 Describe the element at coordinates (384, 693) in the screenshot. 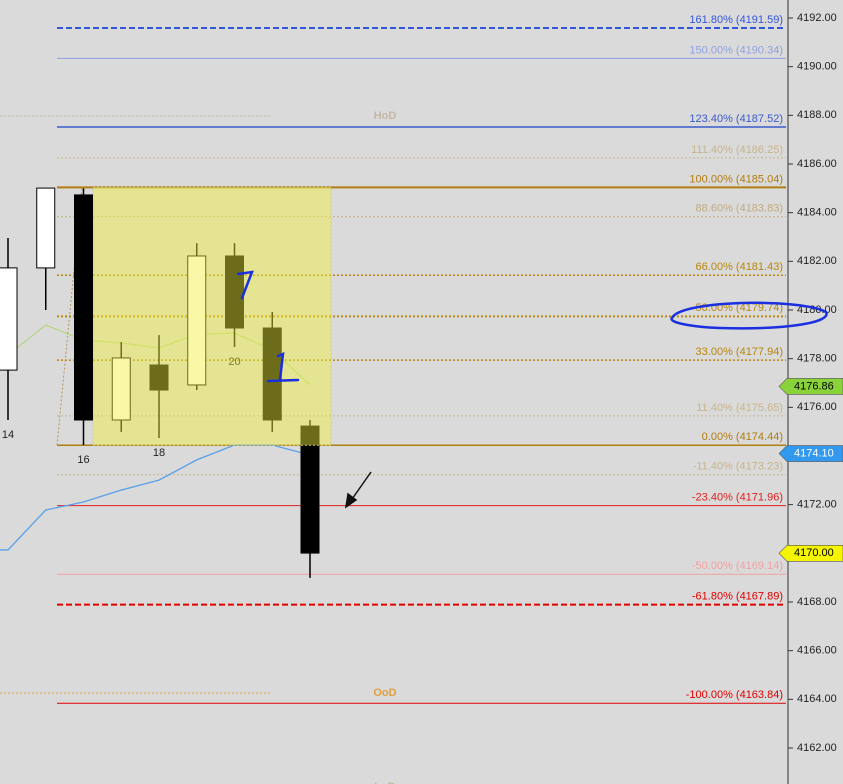

I see `session-label: OoD` at that location.